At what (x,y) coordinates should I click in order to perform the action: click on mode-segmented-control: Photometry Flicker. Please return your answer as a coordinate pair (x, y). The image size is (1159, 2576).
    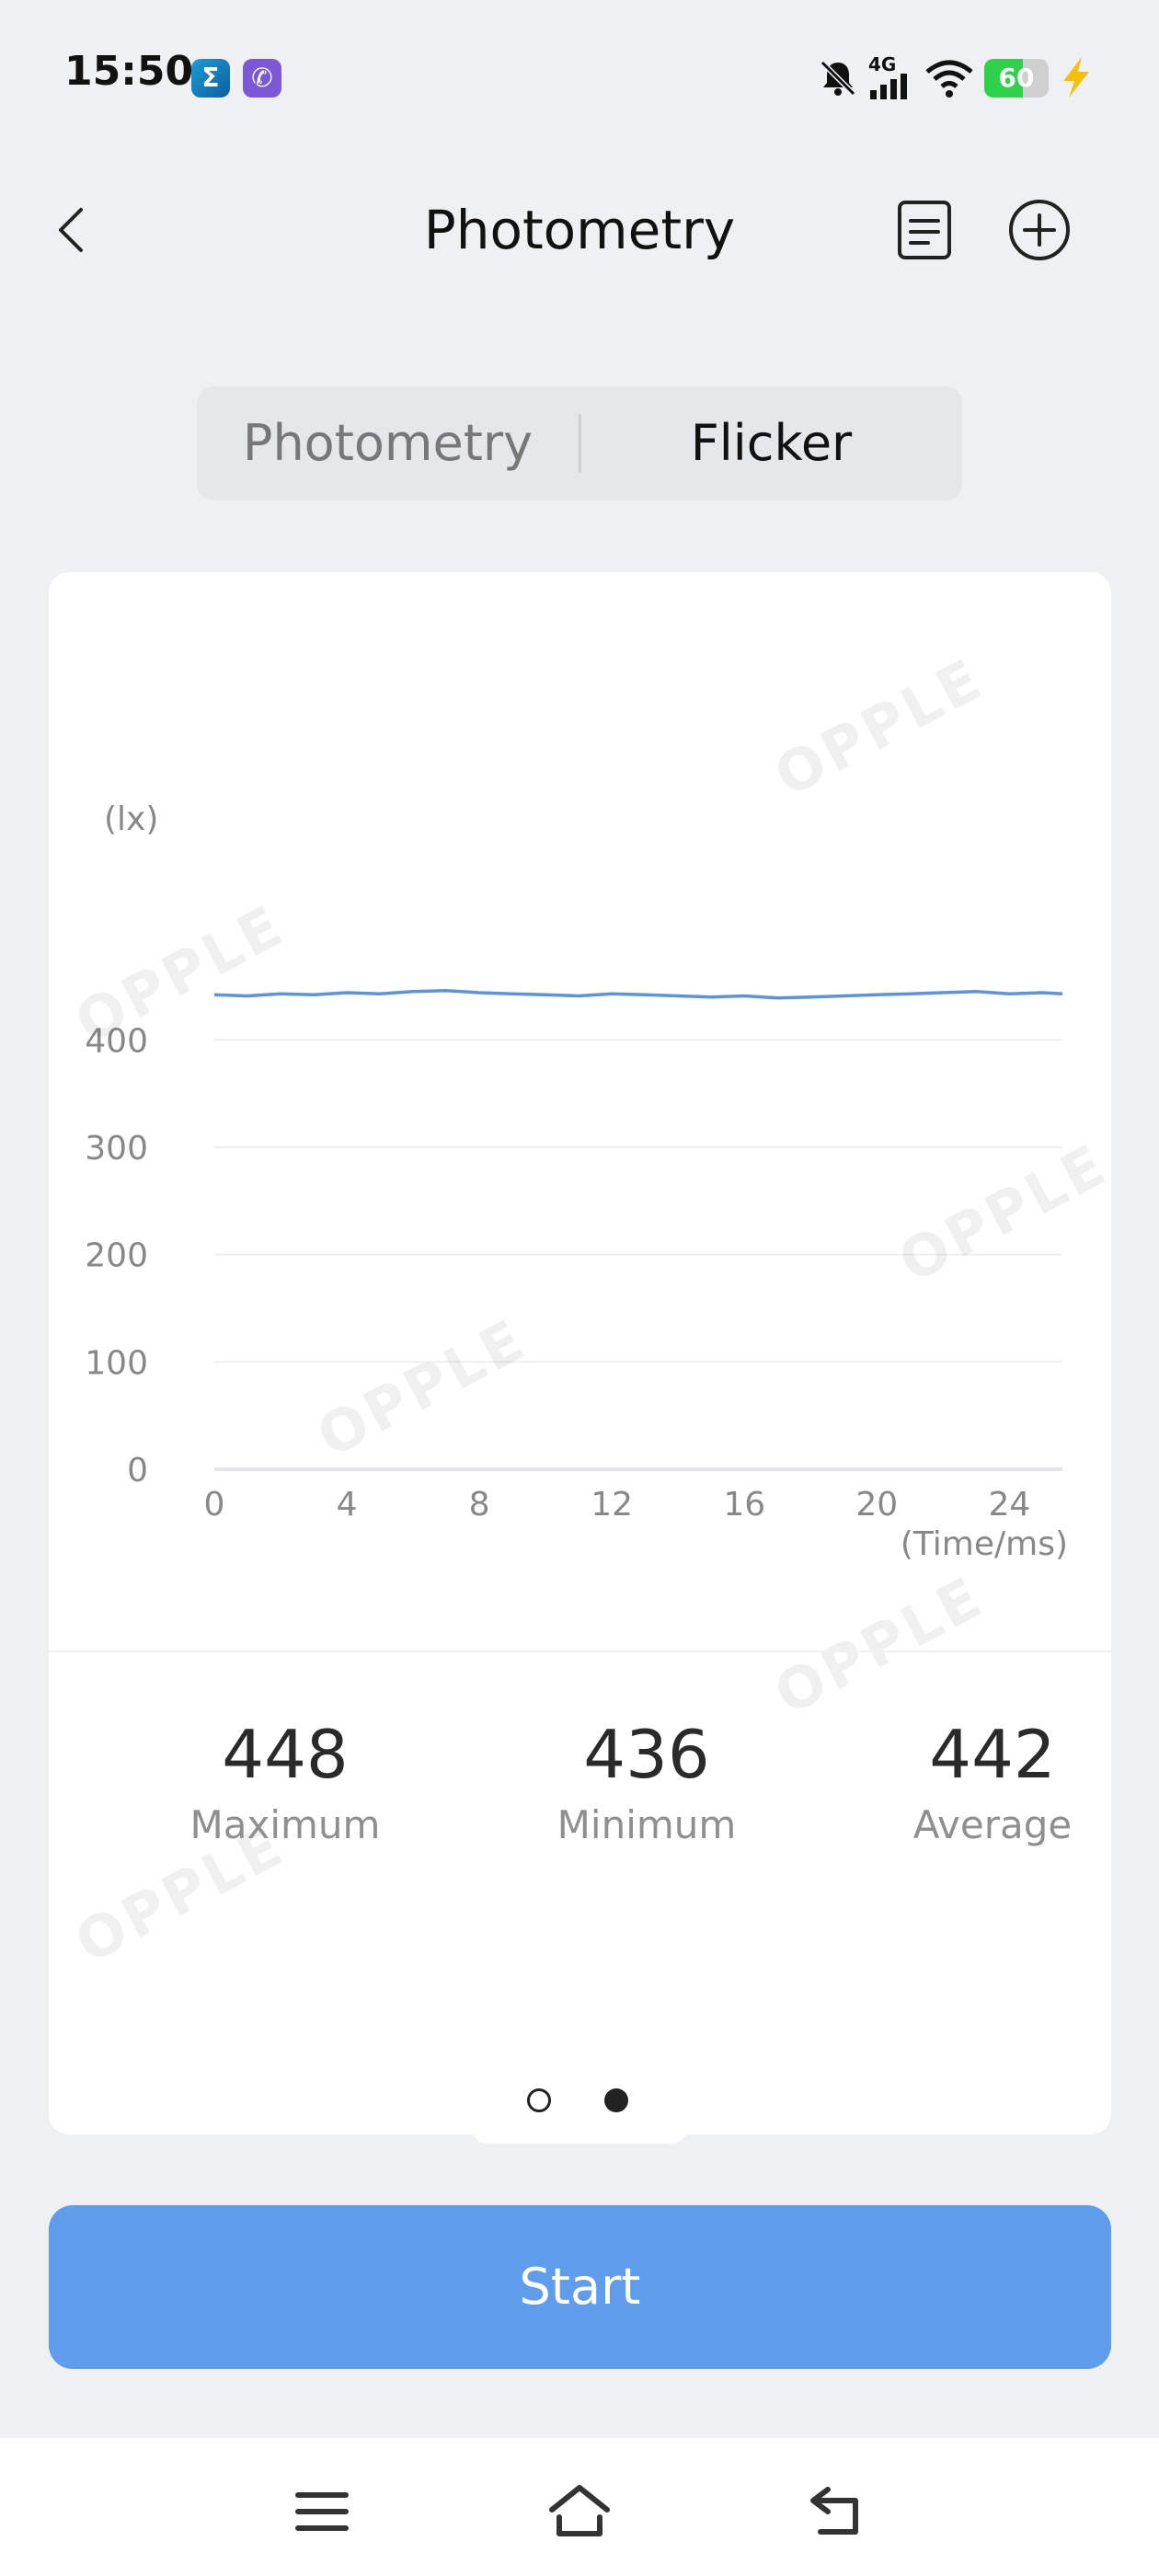
    Looking at the image, I should click on (579, 443).